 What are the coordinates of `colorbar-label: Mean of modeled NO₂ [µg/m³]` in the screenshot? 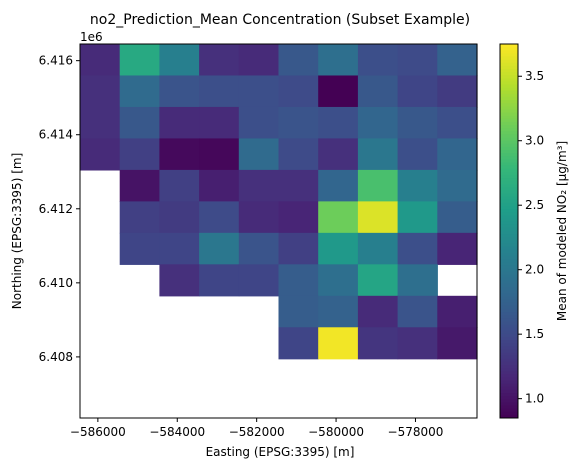 It's located at (562, 231).